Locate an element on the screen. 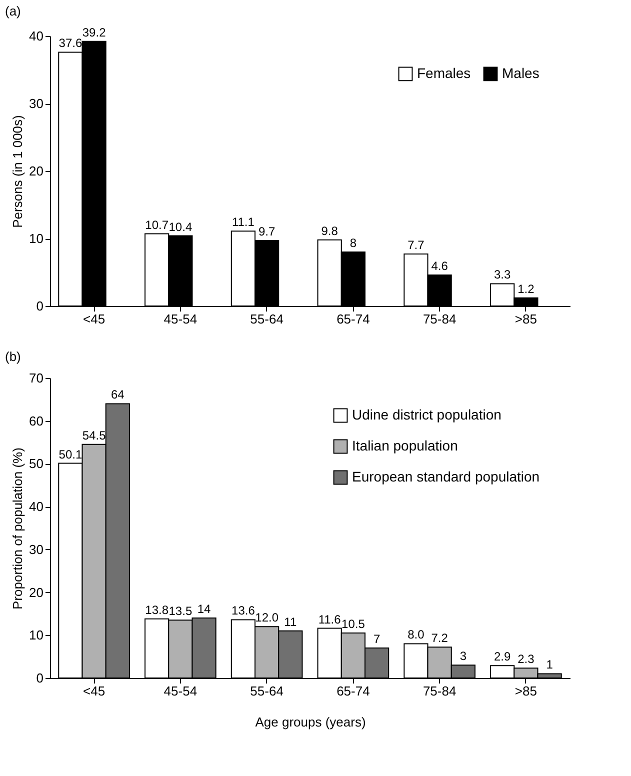 The height and width of the screenshot is (776, 631). y-tick-label: 50 is located at coordinates (36, 464).